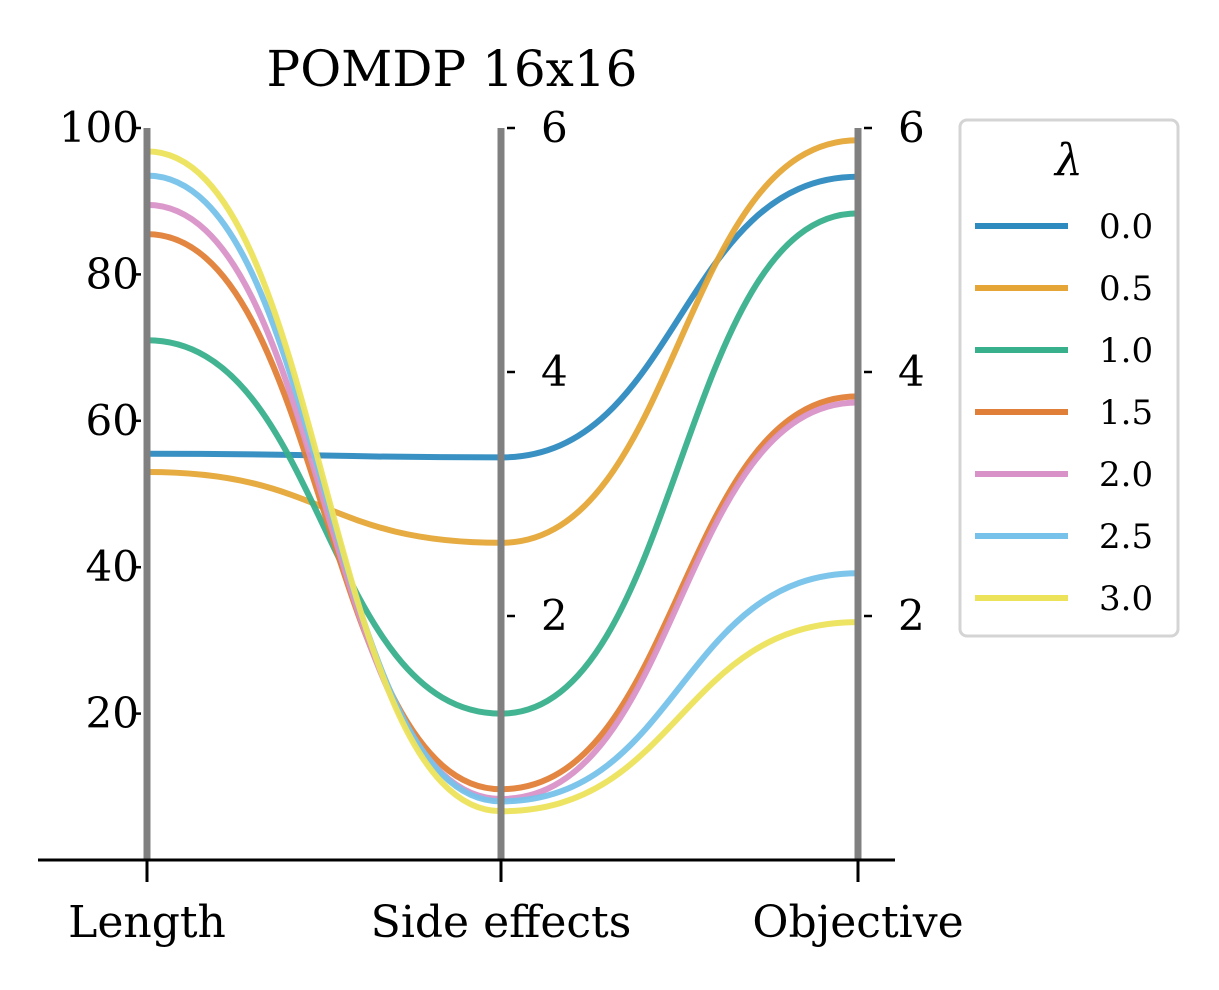  I want to click on tick-label-objective-6: 6, so click(911, 127).